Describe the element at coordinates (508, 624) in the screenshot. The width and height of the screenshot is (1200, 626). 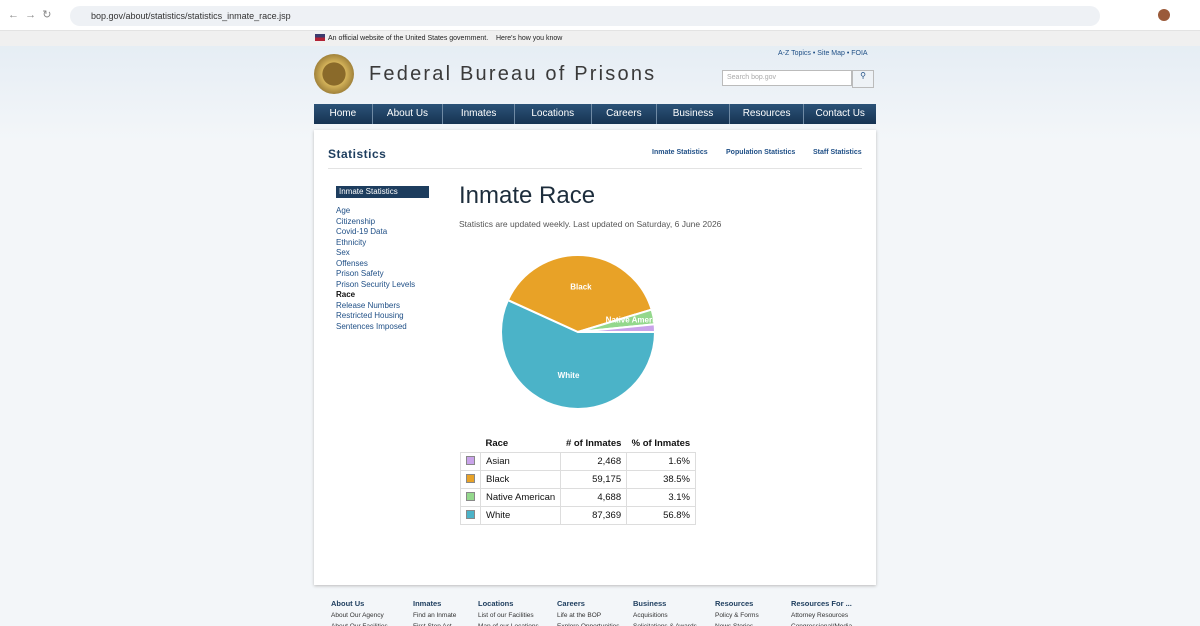
I see `footer-link: Map of our Locations` at that location.